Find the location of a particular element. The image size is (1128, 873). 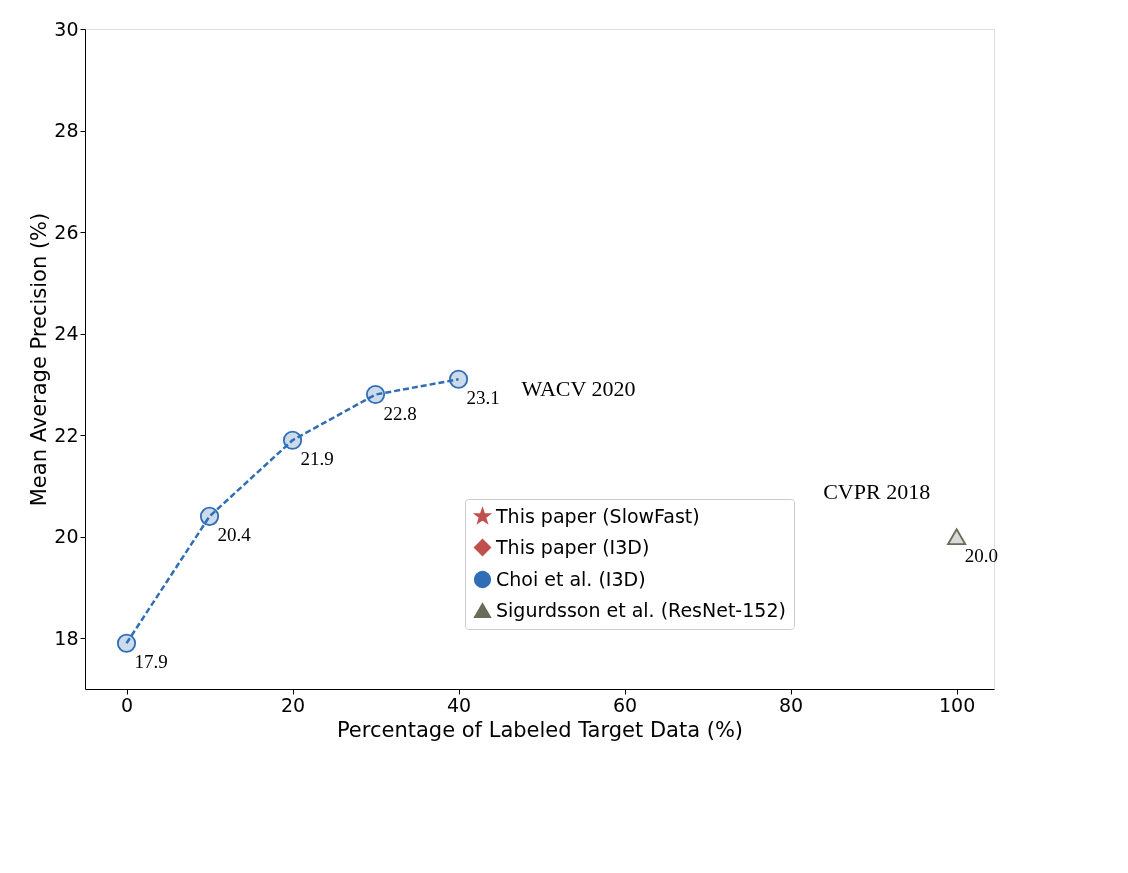

y-tick-label: 24 is located at coordinates (66, 333).